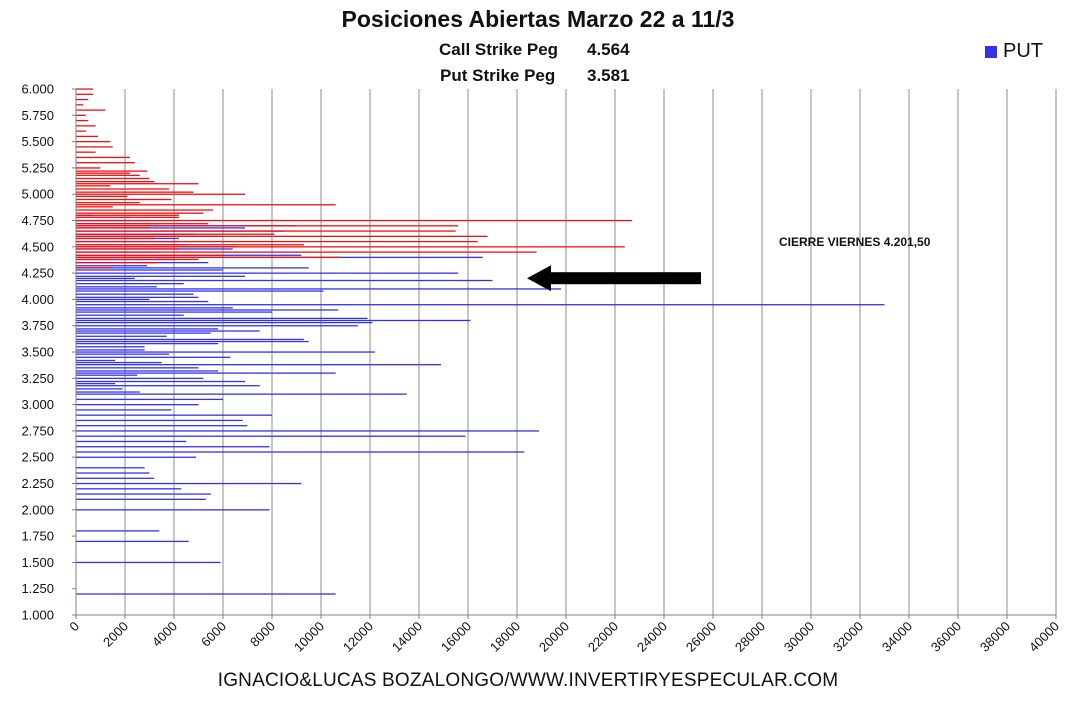  I want to click on close-price-arrow, so click(614, 278).